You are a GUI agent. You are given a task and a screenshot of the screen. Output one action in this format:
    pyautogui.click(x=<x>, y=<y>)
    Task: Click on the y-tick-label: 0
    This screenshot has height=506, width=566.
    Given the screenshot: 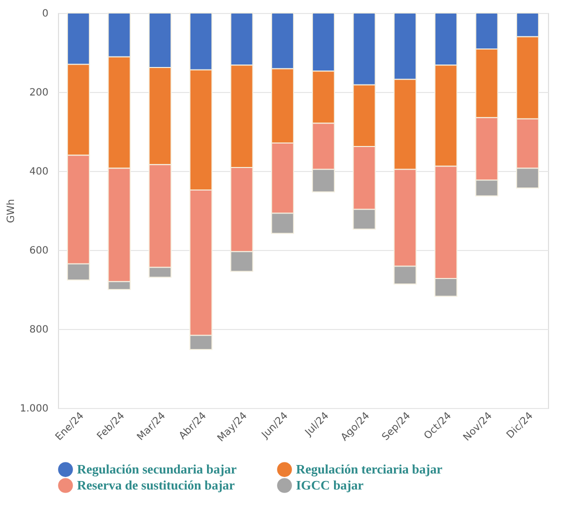 What is the action you would take?
    pyautogui.click(x=45, y=14)
    